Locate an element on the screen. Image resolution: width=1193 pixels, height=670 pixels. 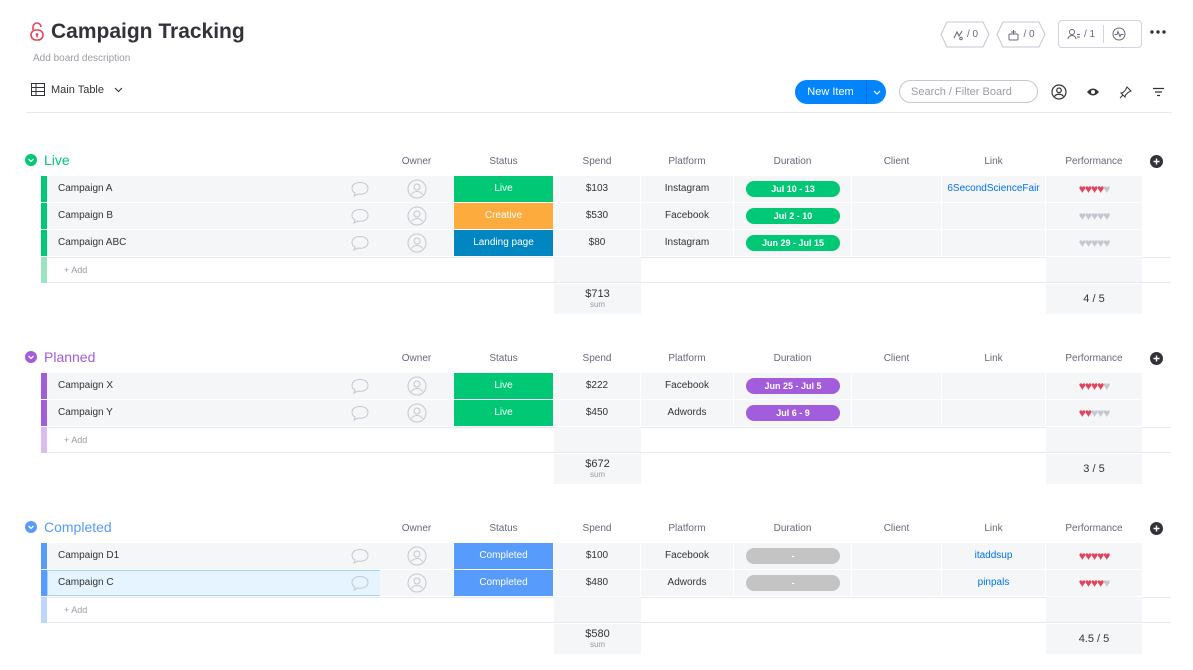
duration-cell: Jul 6 - 9 is located at coordinates (792, 413).